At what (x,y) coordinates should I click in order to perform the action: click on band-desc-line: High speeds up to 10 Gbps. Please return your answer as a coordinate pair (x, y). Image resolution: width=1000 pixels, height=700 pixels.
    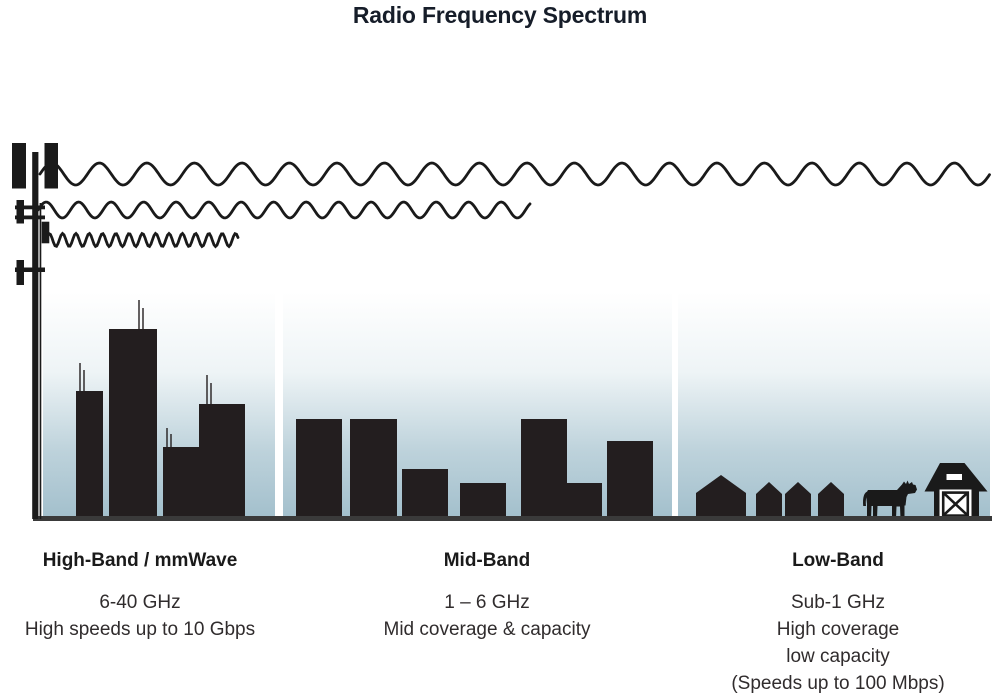
    Looking at the image, I should click on (140, 629).